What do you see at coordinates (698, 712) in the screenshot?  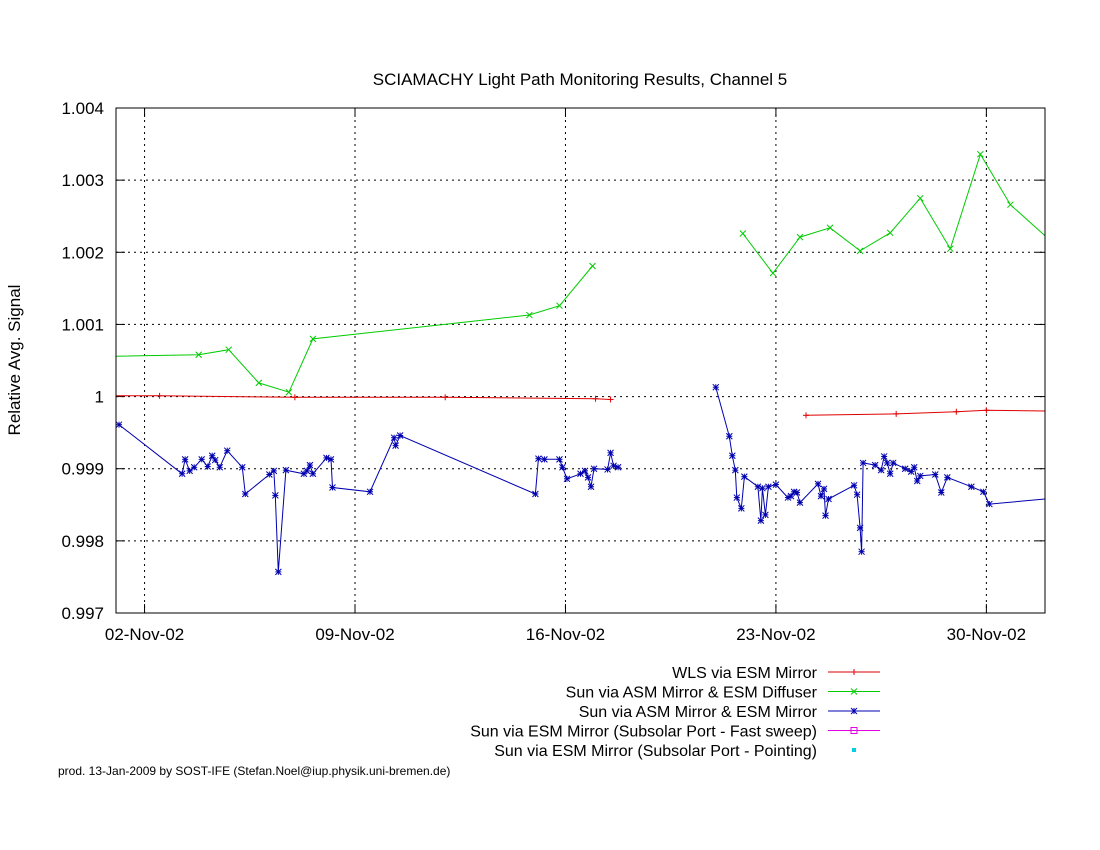 I see `legend-label: Sun via ASM Mirror & ESM Mirror` at bounding box center [698, 712].